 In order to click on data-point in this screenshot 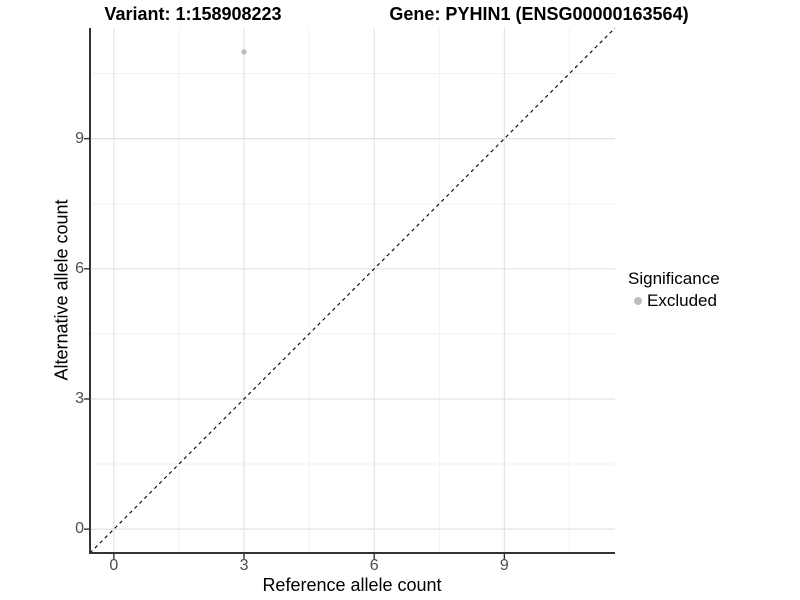, I will do `click(244, 52)`.